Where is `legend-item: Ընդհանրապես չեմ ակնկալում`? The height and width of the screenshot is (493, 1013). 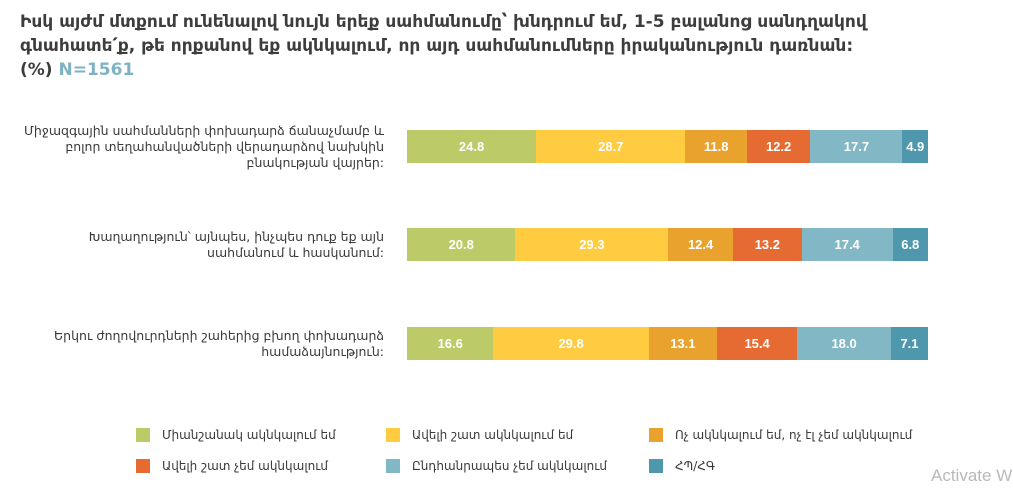
legend-item: Ընդհանրապես չեմ ակնկալում is located at coordinates (496, 466).